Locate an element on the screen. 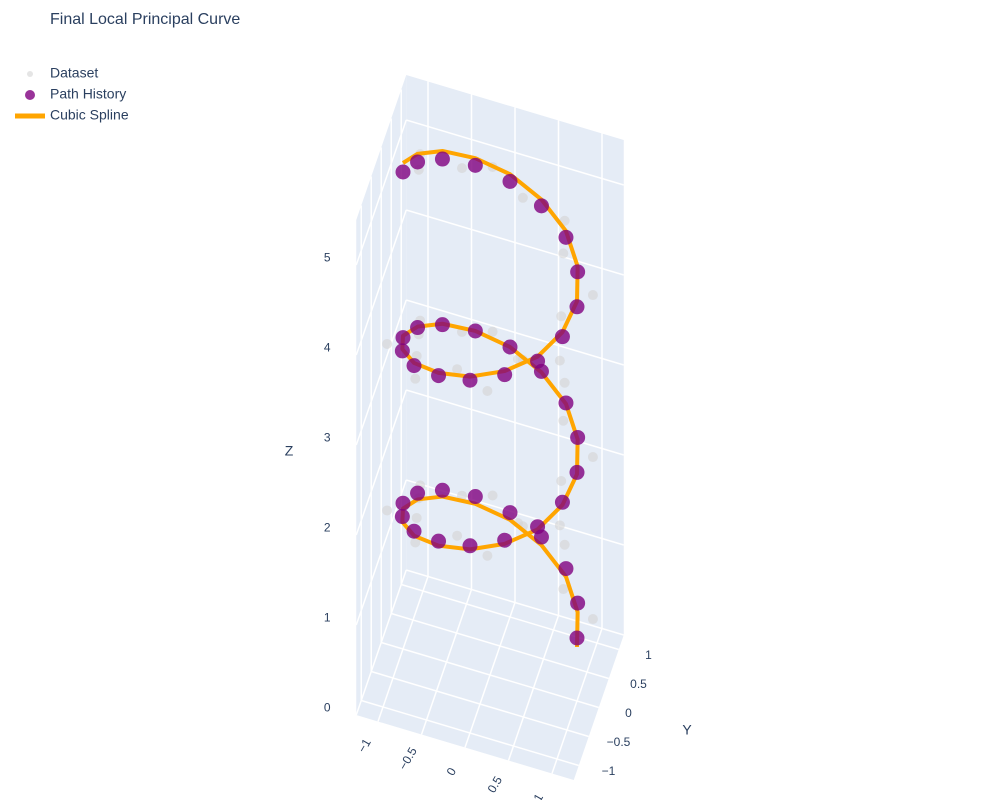 The height and width of the screenshot is (800, 1000). x-tick-label: −0.5 is located at coordinates (408, 759).